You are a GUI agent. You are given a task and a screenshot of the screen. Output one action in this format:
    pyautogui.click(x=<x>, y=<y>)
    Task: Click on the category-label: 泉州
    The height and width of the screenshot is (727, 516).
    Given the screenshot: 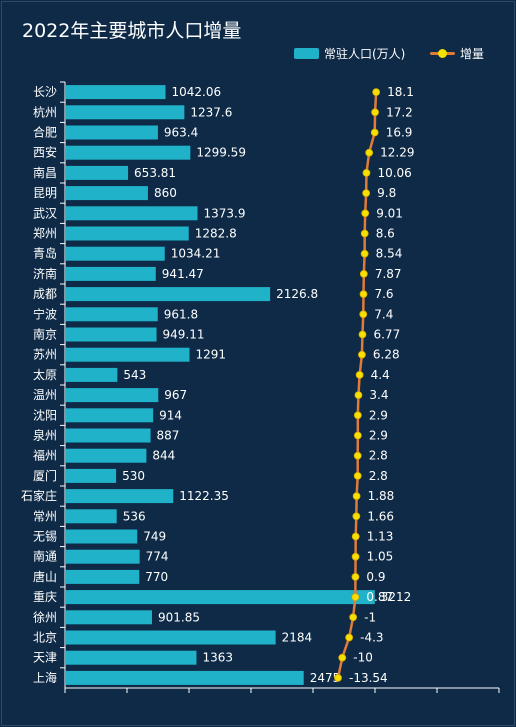 What is the action you would take?
    pyautogui.click(x=45, y=436)
    